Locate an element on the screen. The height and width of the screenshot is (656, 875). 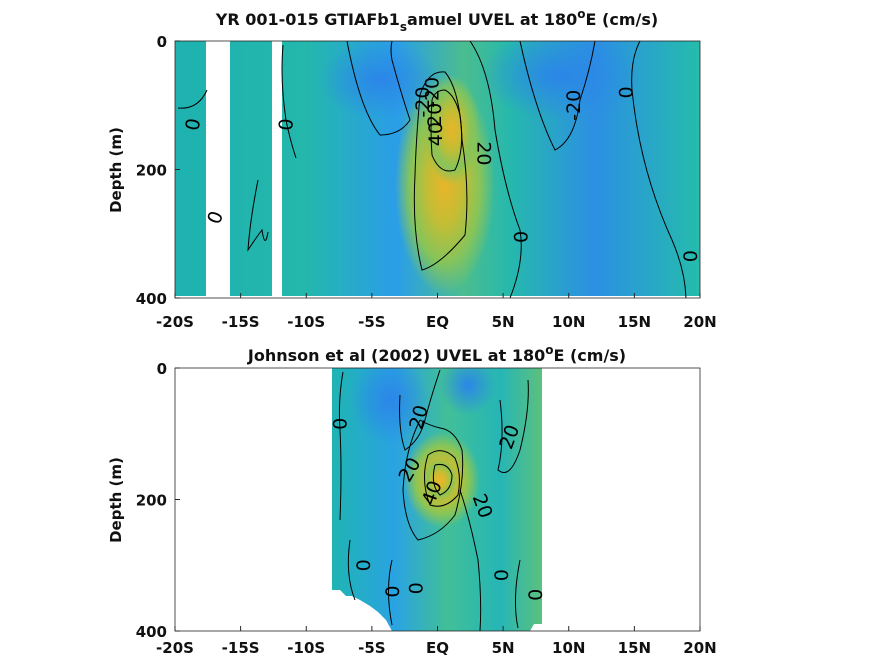
y-label-top: Depth (m) is located at coordinates (116, 170).